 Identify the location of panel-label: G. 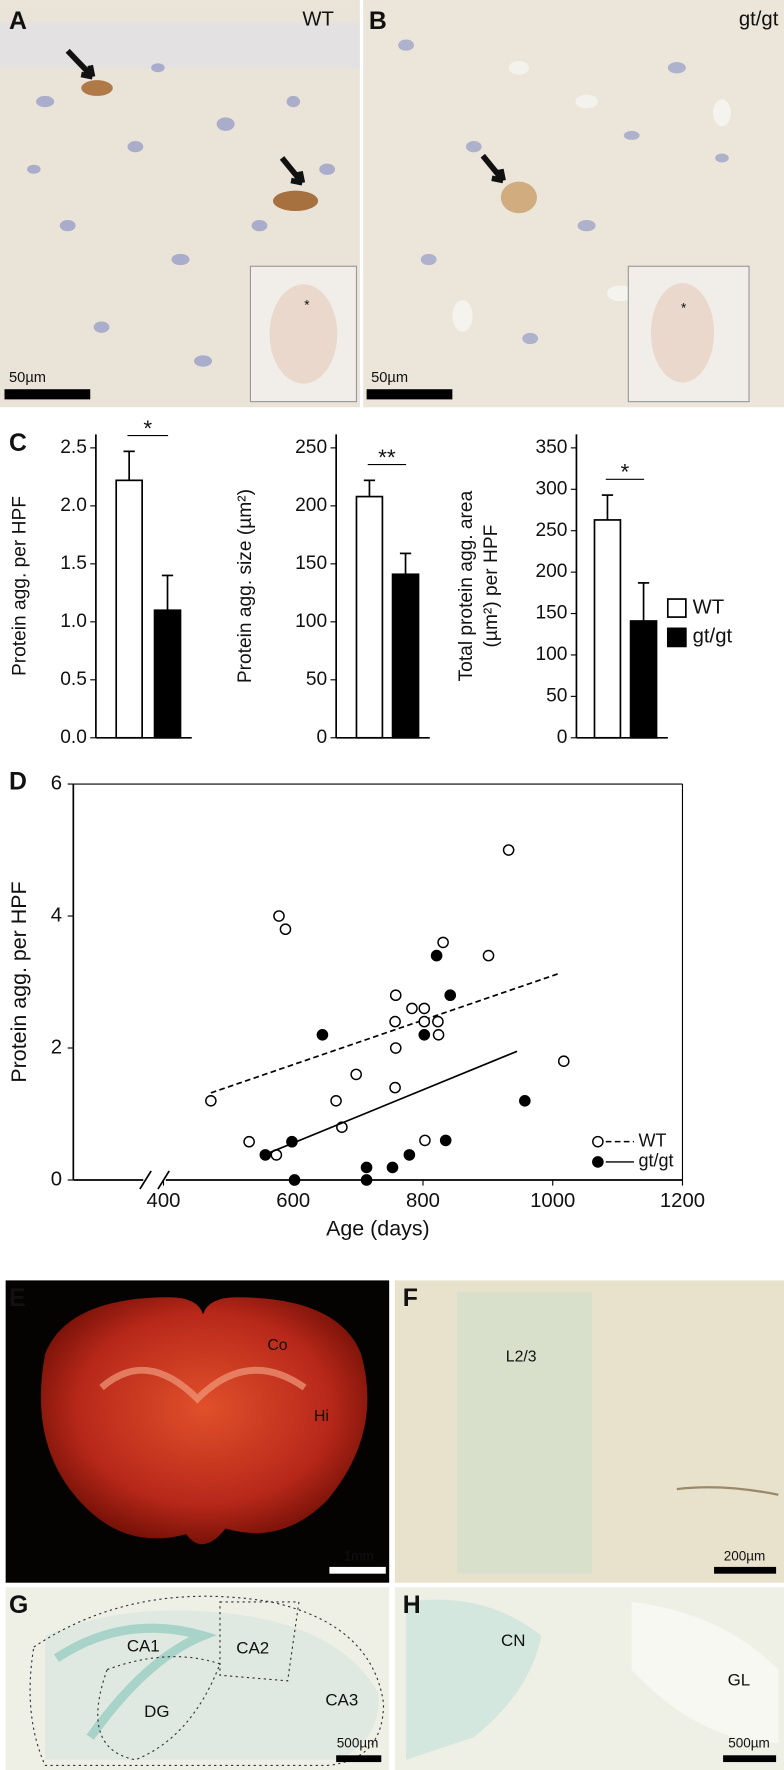
(18, 1605).